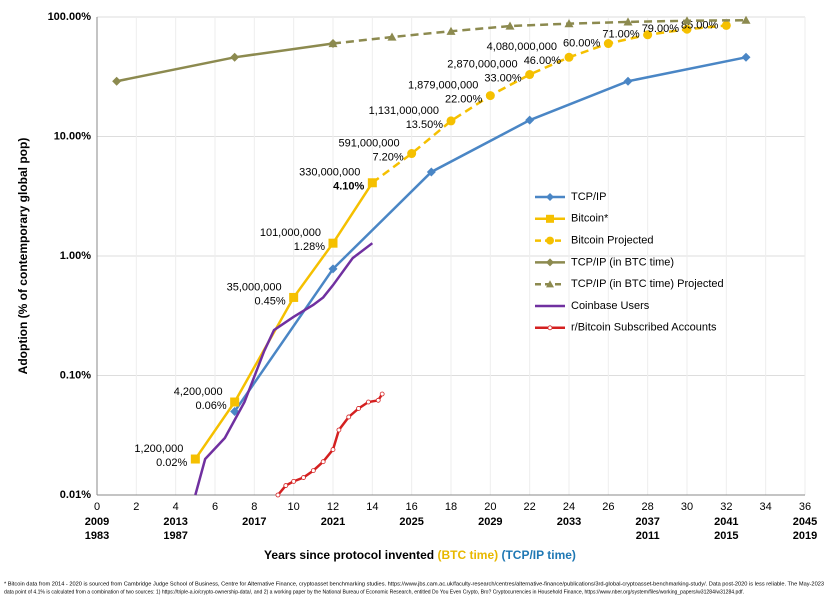 This screenshot has width=829, height=603. I want to click on x-tick-label: 34, so click(766, 507).